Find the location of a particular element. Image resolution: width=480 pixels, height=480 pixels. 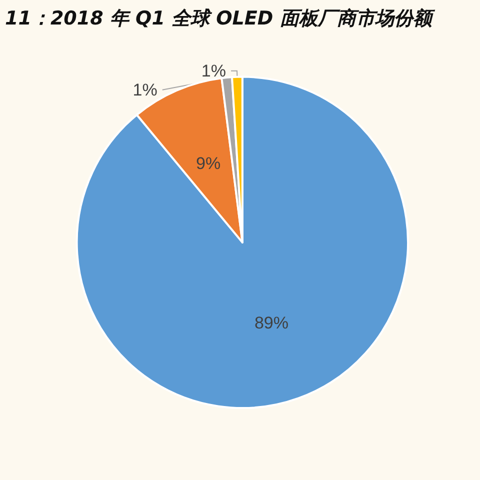

data-label: 89% is located at coordinates (271, 323).